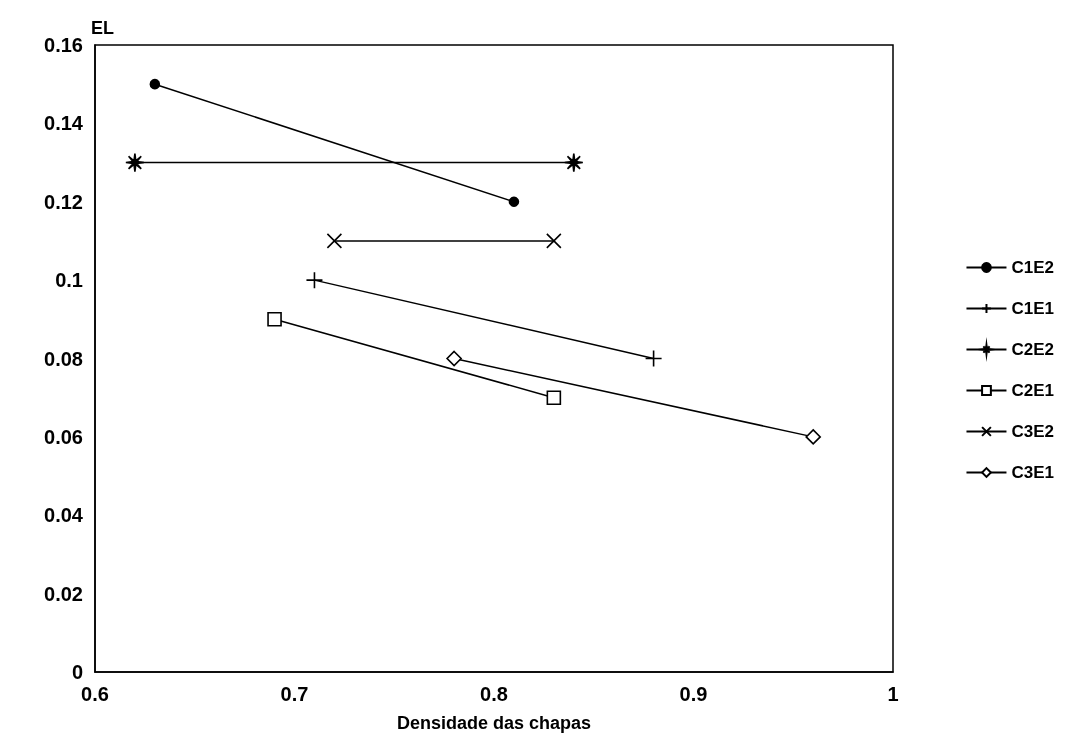  What do you see at coordinates (63, 436) in the screenshot?
I see `y-tick-label: 0.06` at bounding box center [63, 436].